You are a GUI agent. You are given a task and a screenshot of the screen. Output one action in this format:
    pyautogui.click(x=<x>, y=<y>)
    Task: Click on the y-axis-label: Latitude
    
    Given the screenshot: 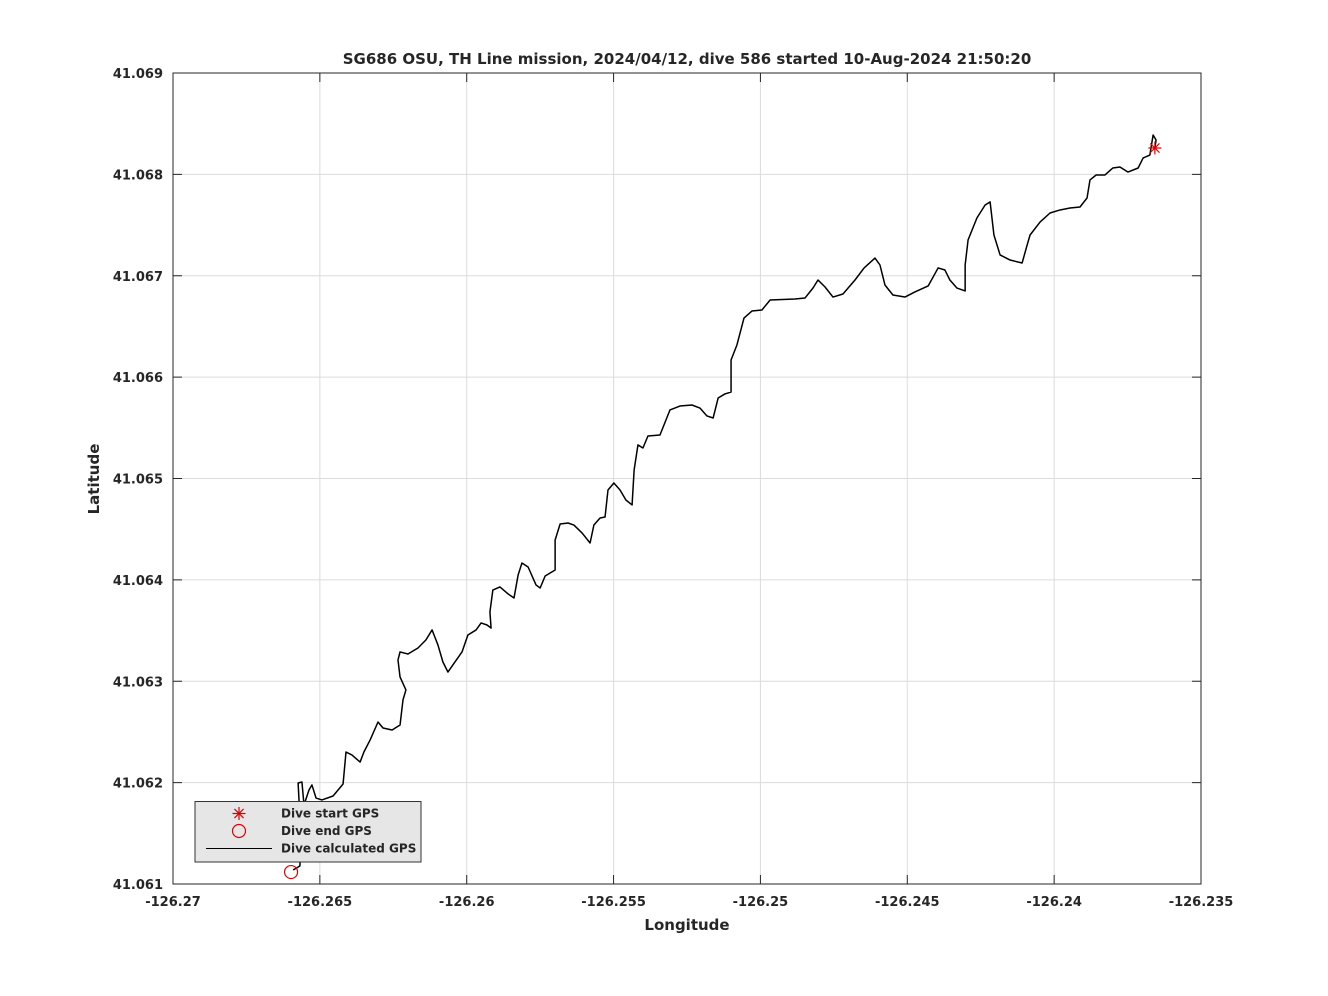 What is the action you would take?
    pyautogui.click(x=94, y=479)
    